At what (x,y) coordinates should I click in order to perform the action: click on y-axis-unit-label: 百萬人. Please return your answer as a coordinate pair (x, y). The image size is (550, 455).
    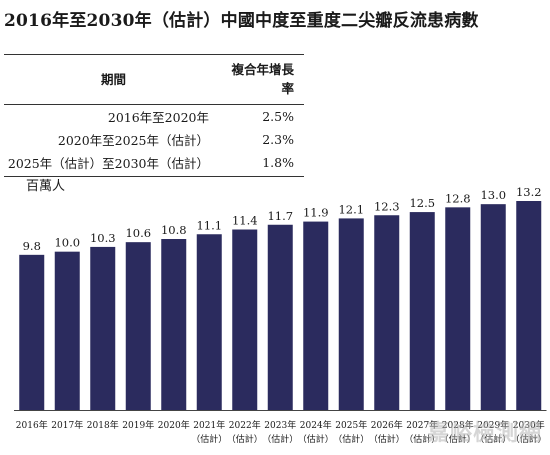
    Looking at the image, I should click on (46, 186).